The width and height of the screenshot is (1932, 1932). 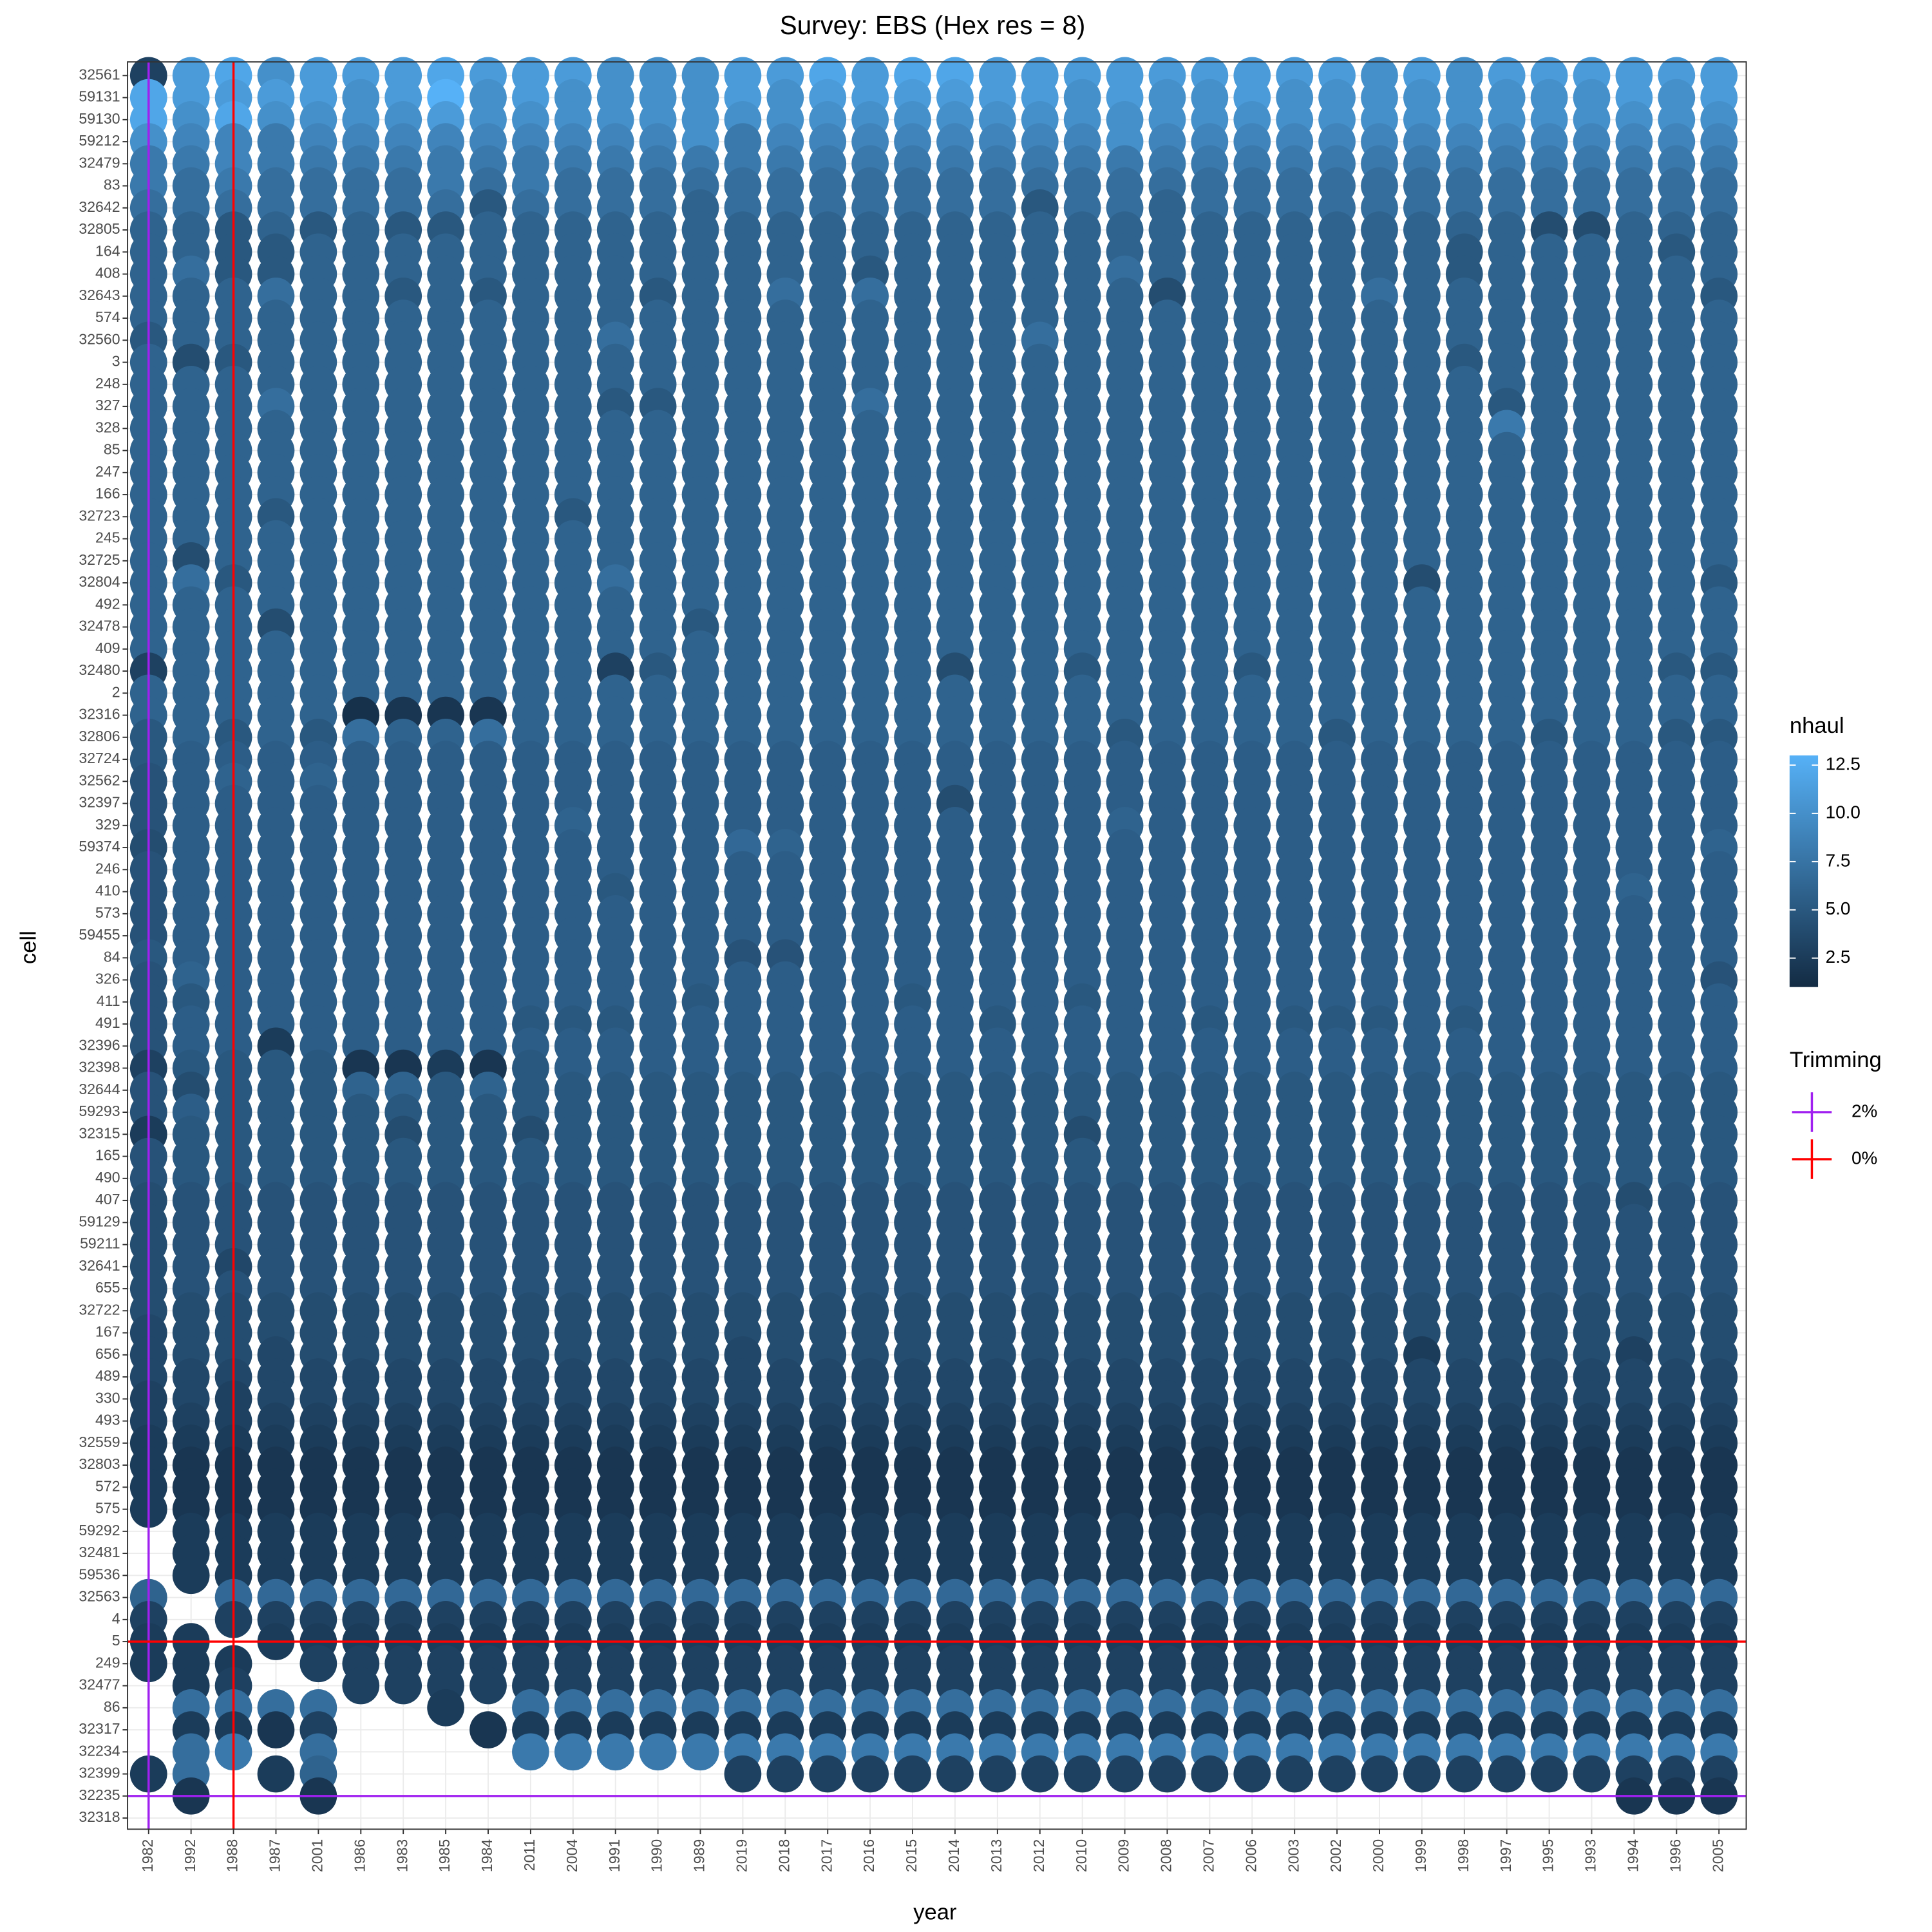 What do you see at coordinates (275, 1855) in the screenshot?
I see `x-tick-label: 1987` at bounding box center [275, 1855].